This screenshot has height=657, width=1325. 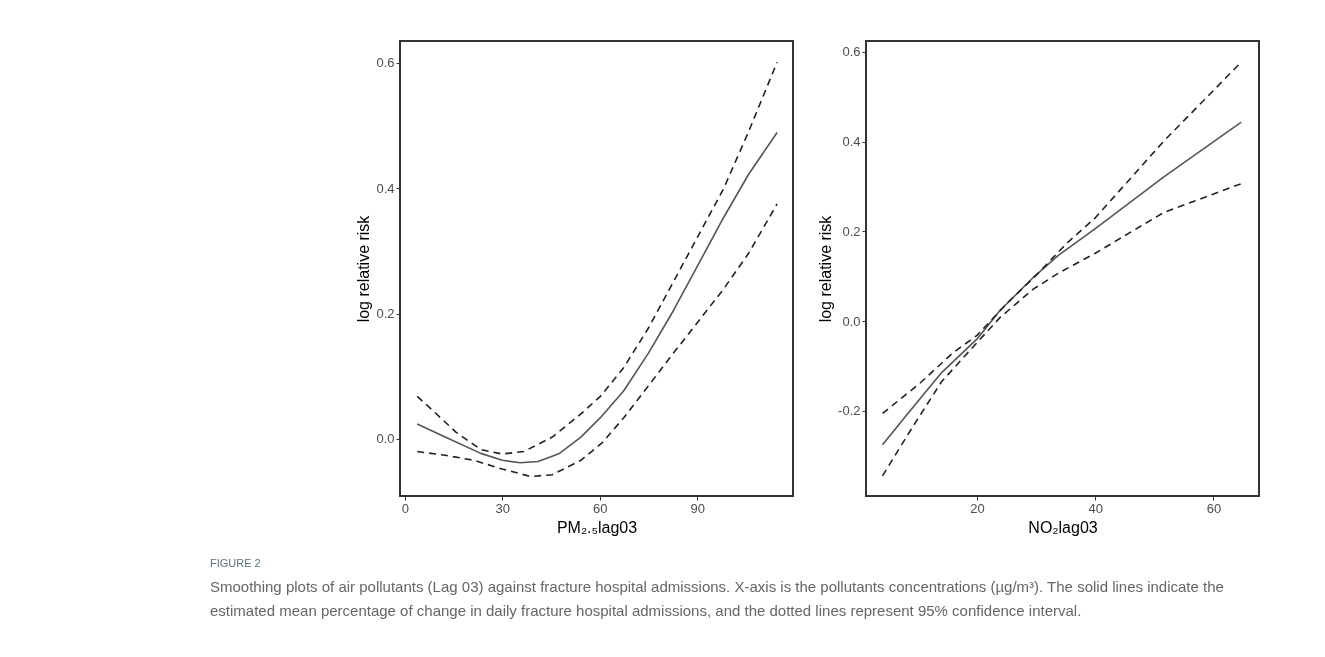 I want to click on x-tick-label: 0, so click(x=405, y=508).